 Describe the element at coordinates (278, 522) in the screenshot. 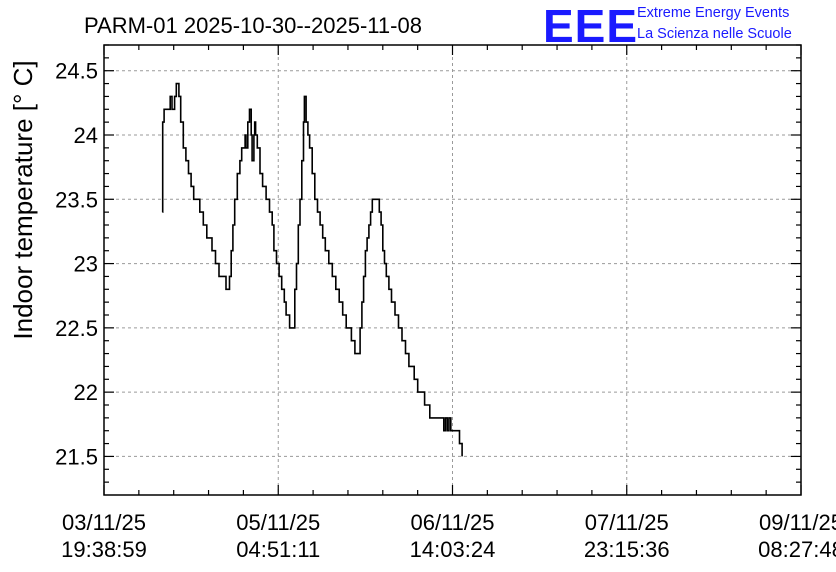

I see `x-tick-date: 05/11/25` at that location.